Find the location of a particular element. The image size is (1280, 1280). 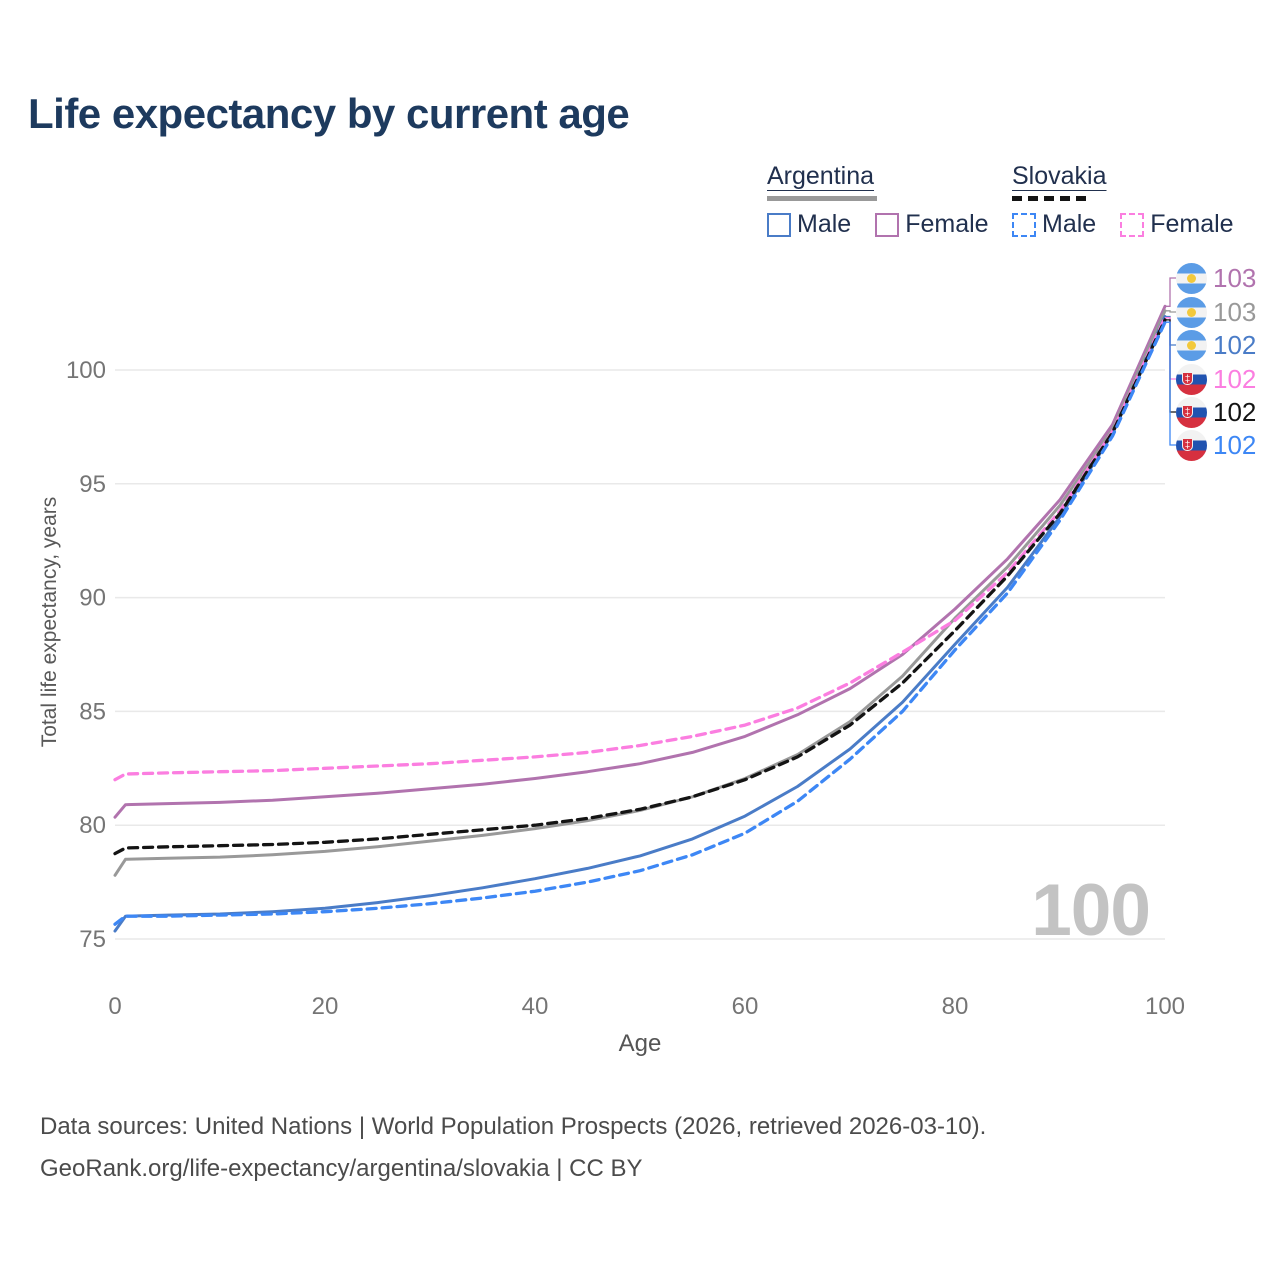

y-tick-80: 80 is located at coordinates (92, 825).